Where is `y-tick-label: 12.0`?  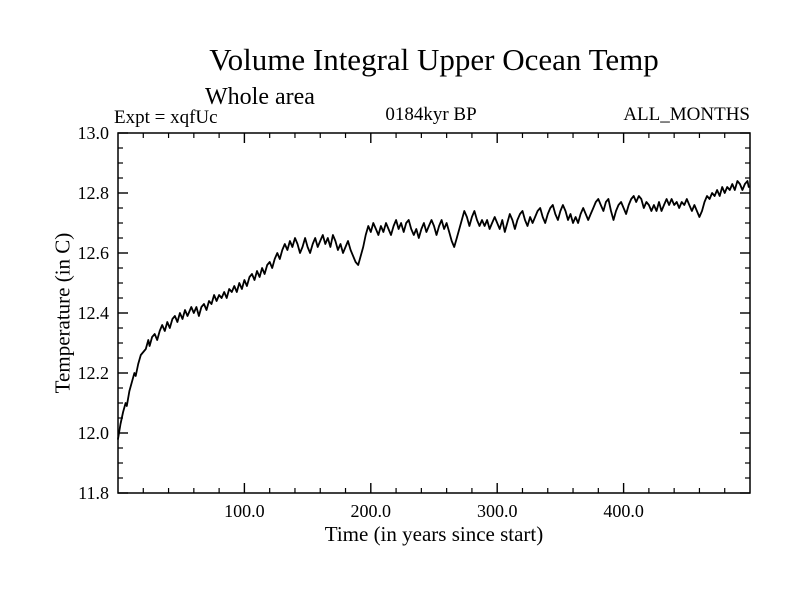 y-tick-label: 12.0 is located at coordinates (94, 433).